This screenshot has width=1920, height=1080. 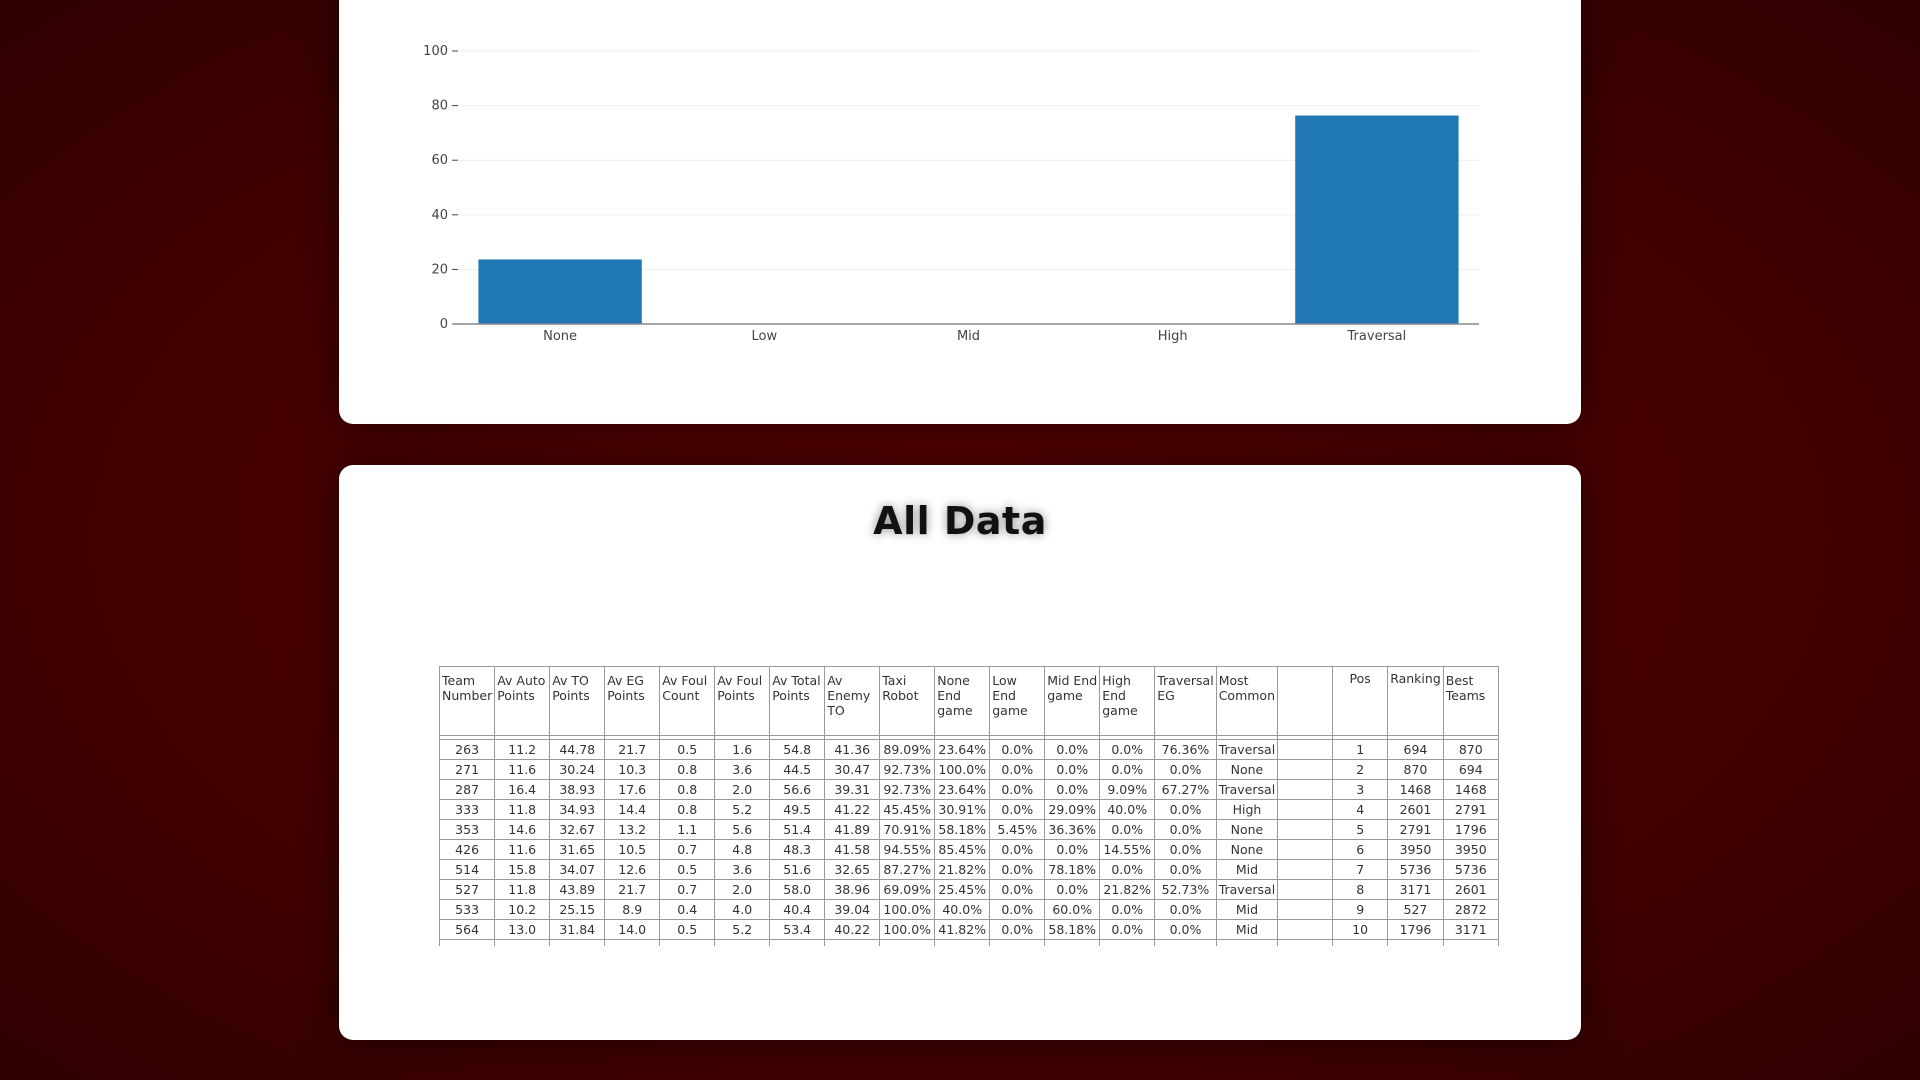 I want to click on table-cell: 40.4, so click(x=797, y=909).